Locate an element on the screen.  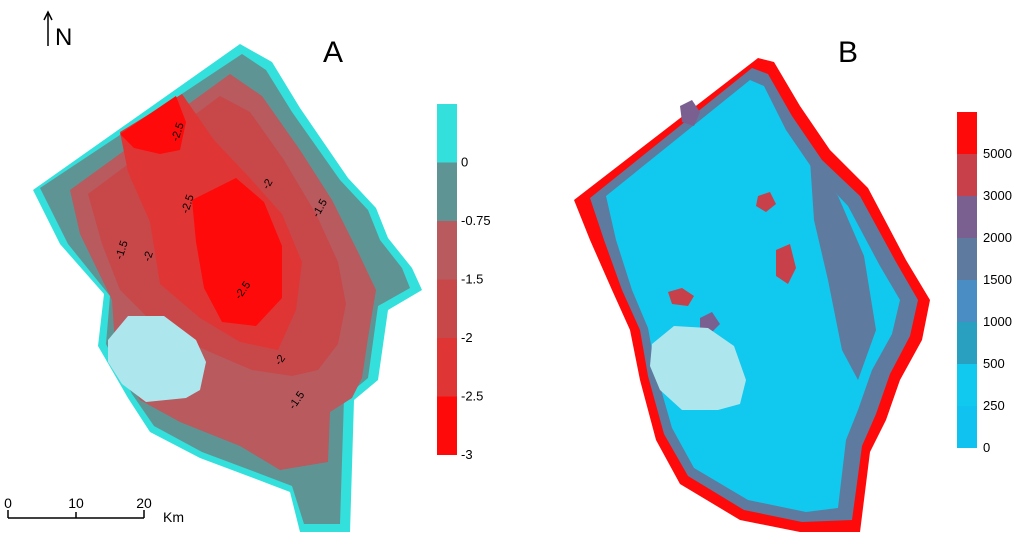
legend-tick-label: 2000 is located at coordinates (997, 237).